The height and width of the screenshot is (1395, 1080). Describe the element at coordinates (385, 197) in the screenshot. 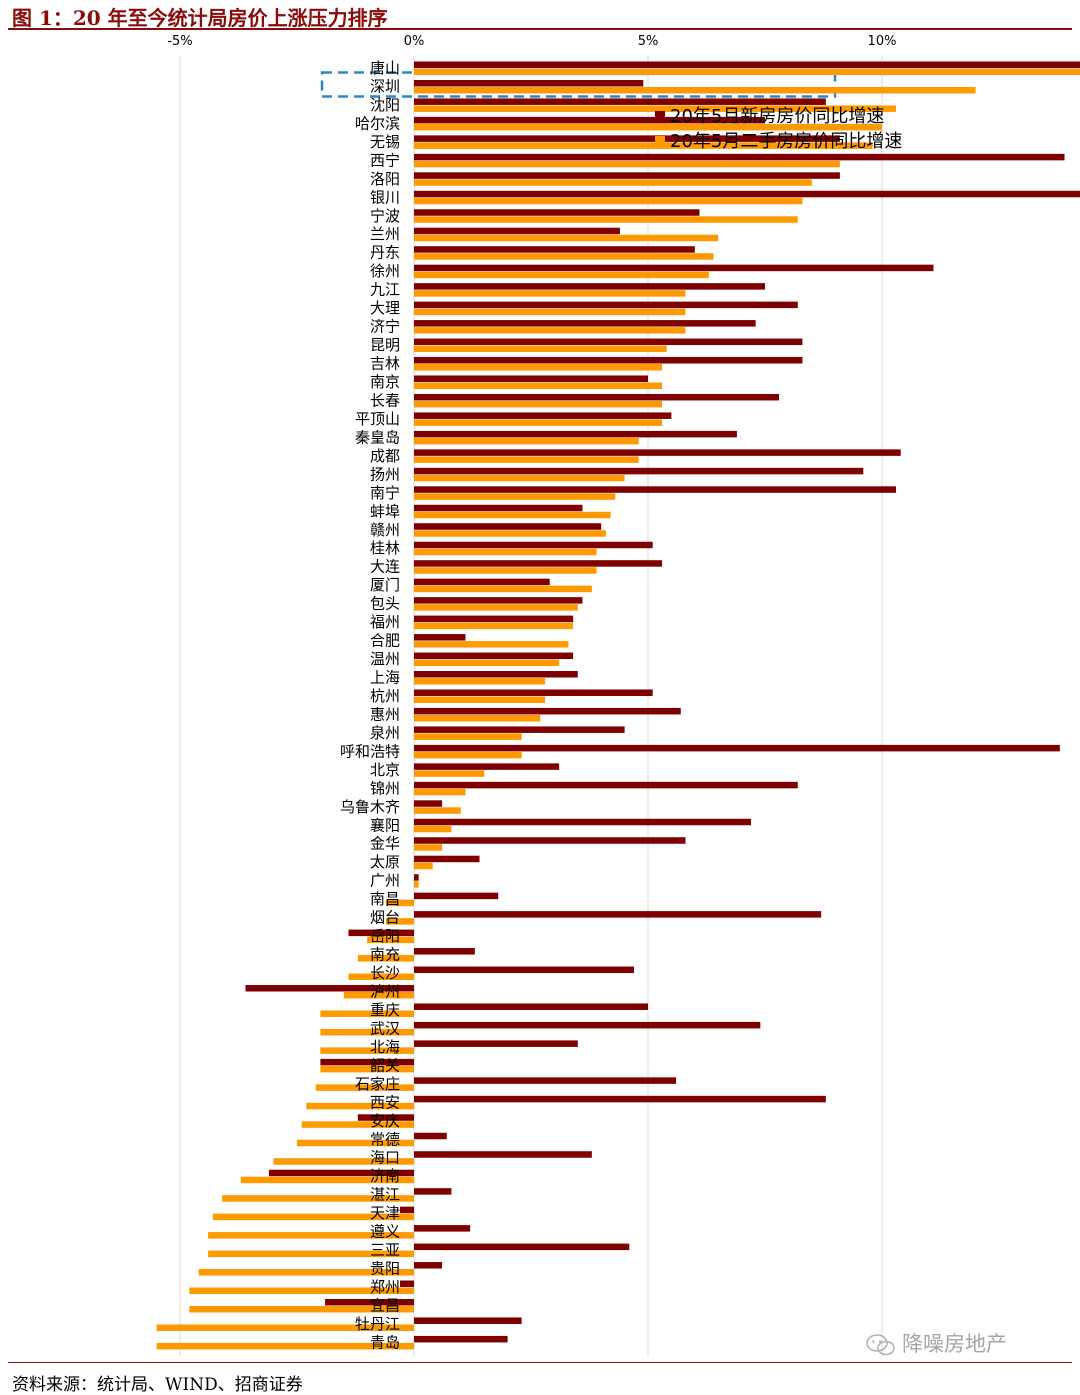

I see `category-label: 银川` at that location.